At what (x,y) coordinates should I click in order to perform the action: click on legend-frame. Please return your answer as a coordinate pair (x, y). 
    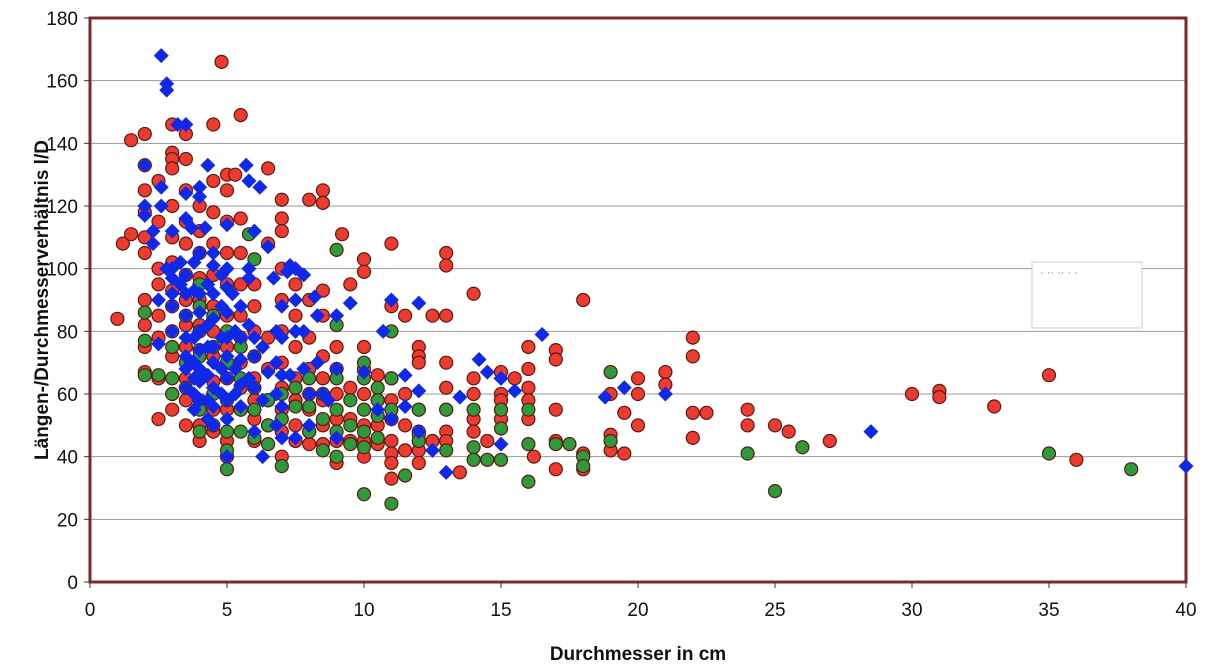
    Looking at the image, I should click on (1087, 295).